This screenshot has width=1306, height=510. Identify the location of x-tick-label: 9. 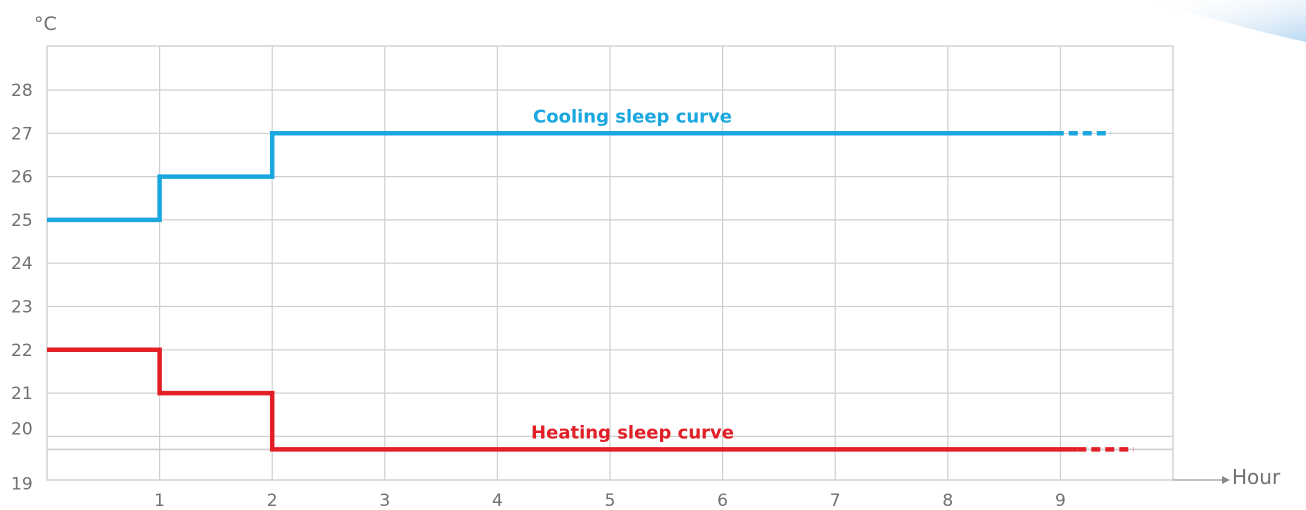
(1060, 500).